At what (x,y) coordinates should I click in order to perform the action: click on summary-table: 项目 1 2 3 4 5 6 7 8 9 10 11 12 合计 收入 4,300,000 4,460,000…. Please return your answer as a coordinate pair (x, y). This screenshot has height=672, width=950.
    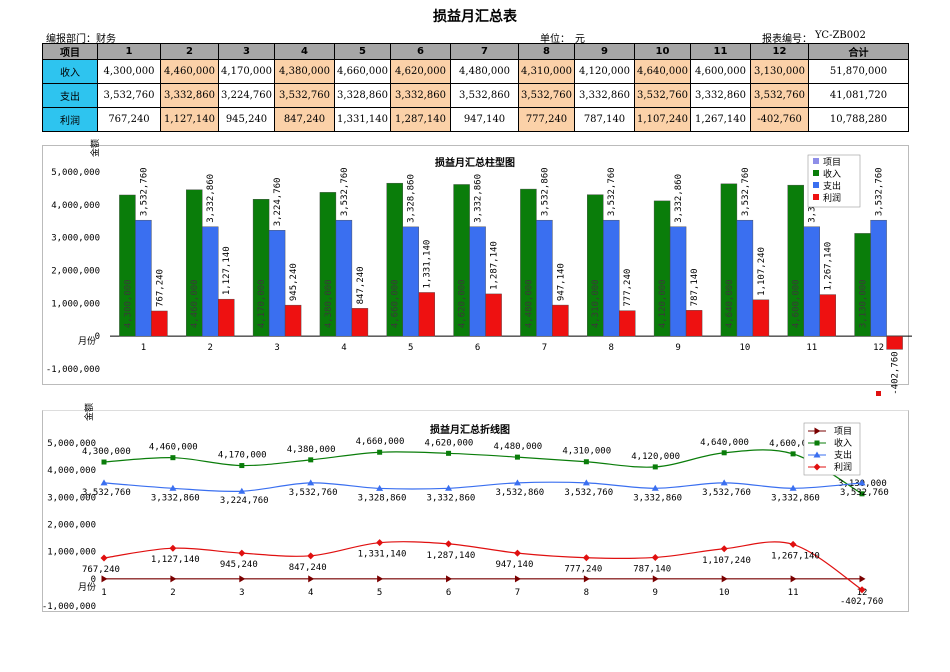
    Looking at the image, I should click on (475, 87).